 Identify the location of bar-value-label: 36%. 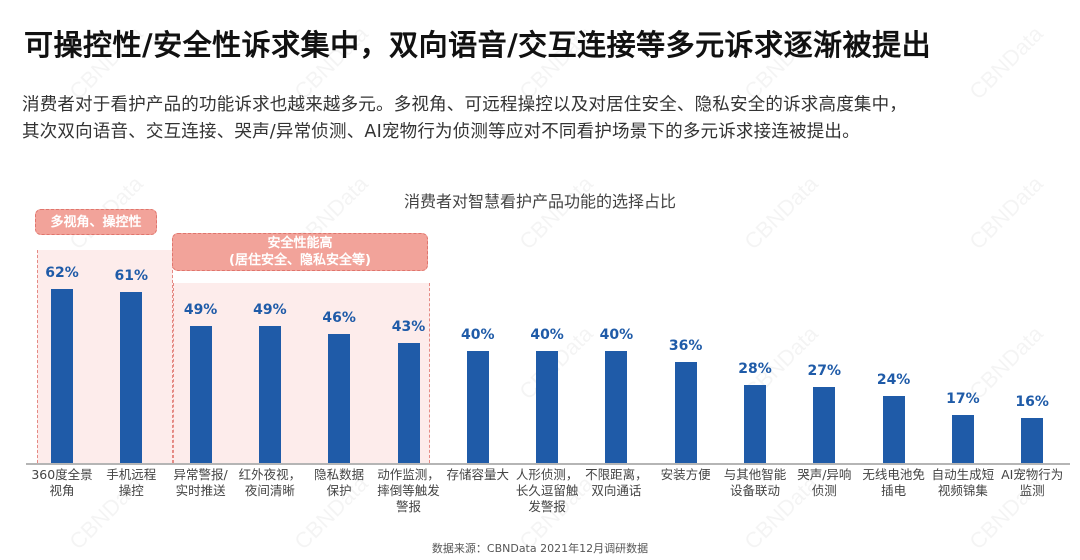
(685, 346).